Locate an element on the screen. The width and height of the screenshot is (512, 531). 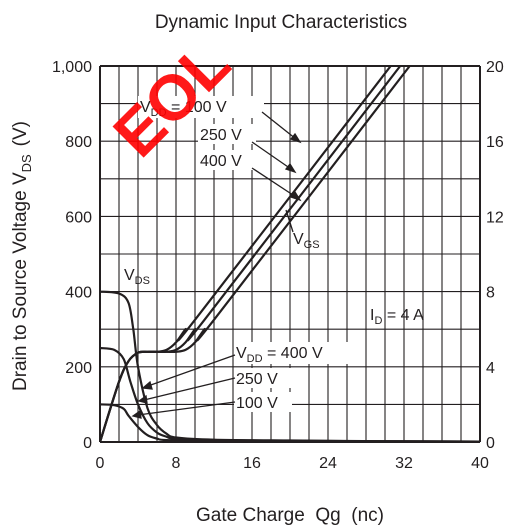
vds-label: VDS is located at coordinates (137, 277).